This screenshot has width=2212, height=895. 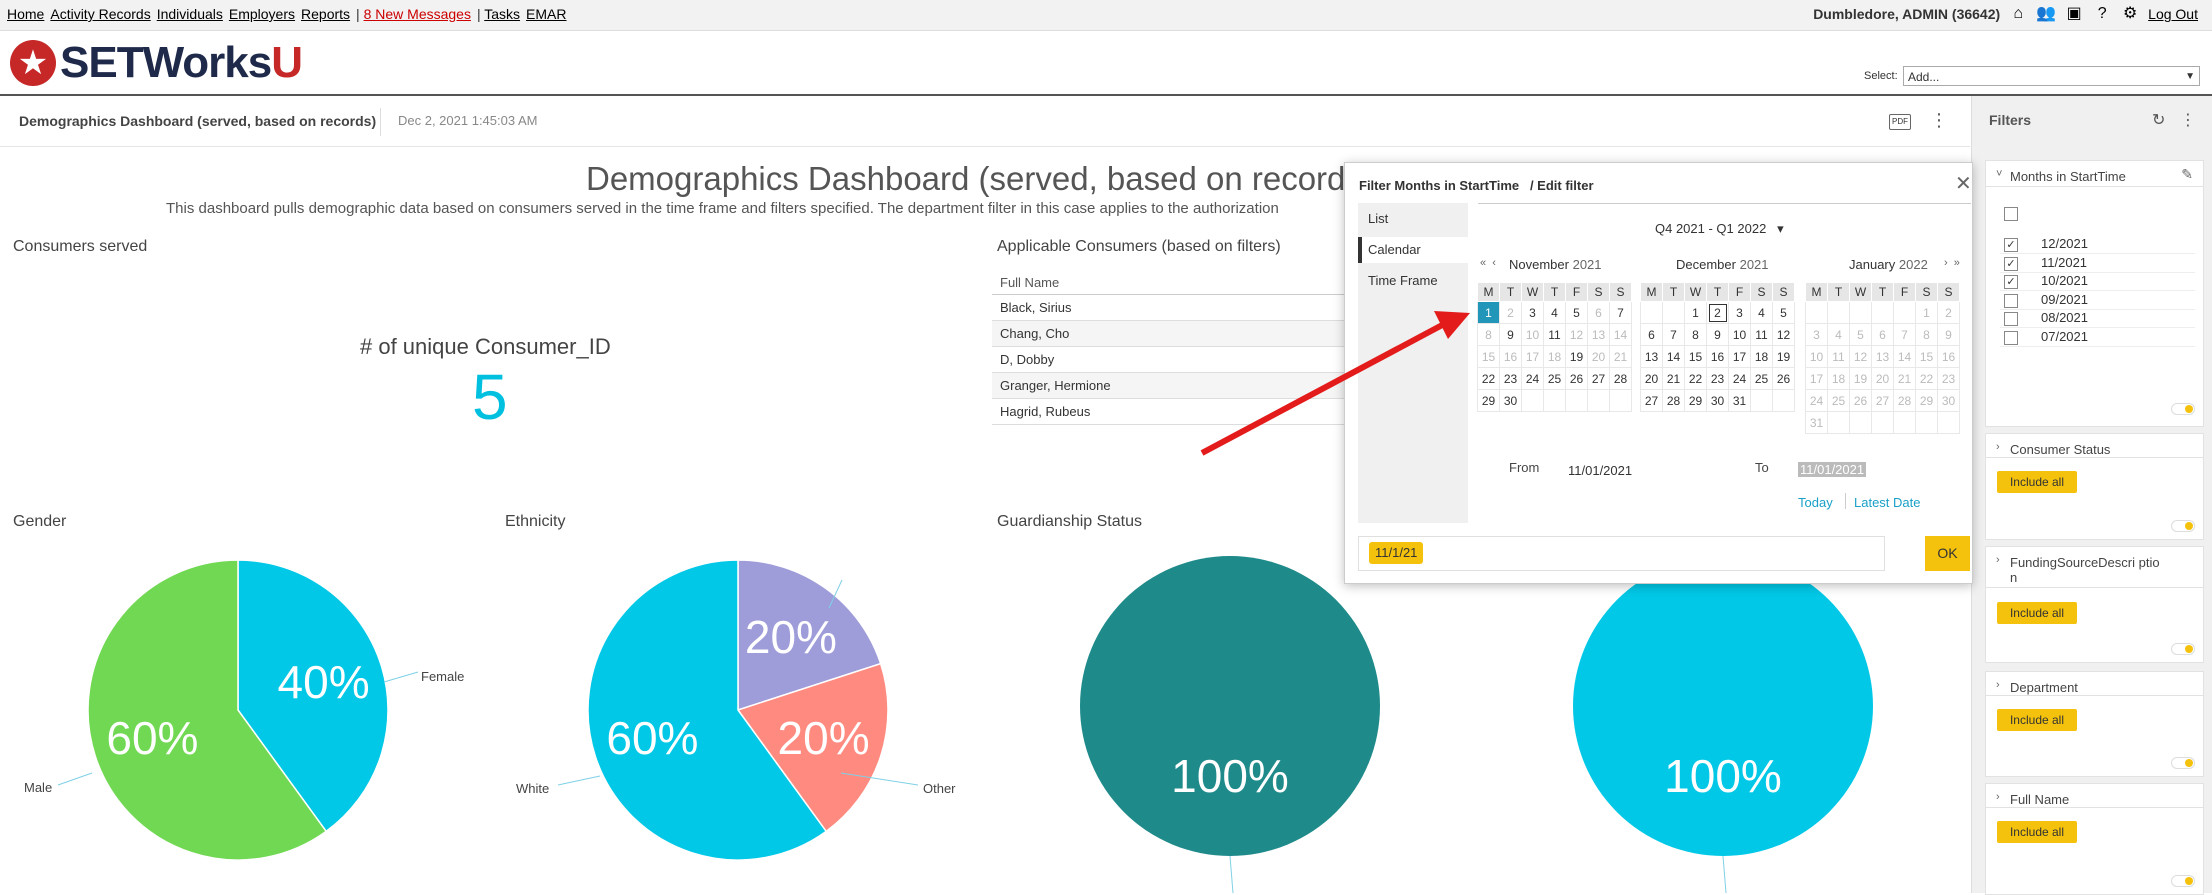 I want to click on add-select-dropdown: Add... ▼, so click(x=2051, y=76).